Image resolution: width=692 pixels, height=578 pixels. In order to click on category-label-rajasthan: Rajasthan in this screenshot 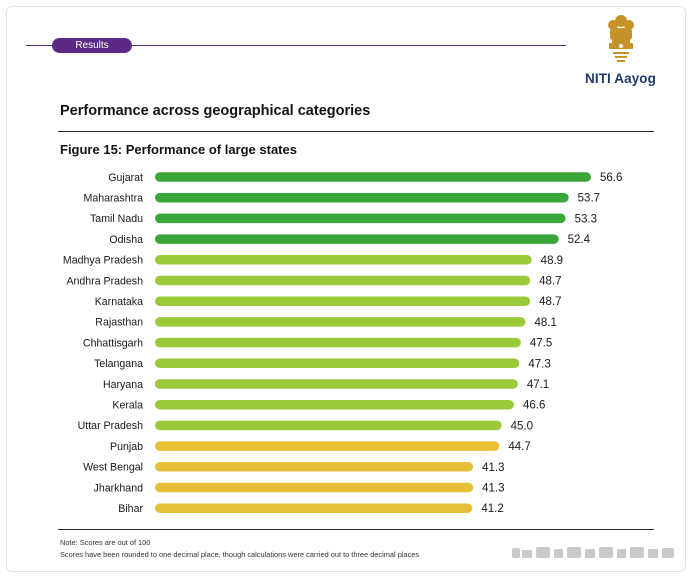, I will do `click(119, 323)`.